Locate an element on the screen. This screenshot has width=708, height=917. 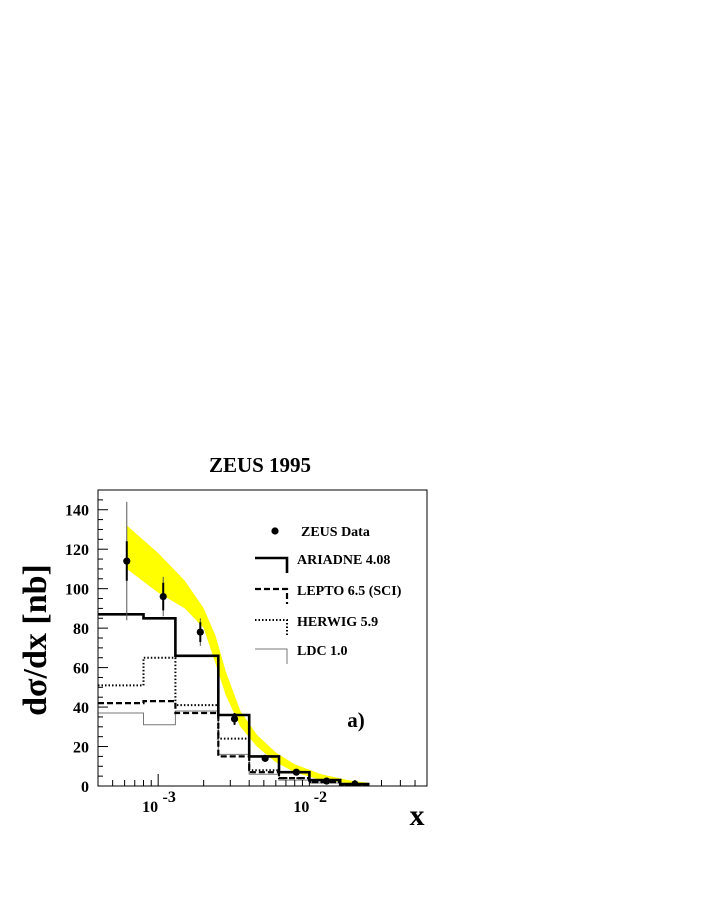
legend-data-marker is located at coordinates (275, 531).